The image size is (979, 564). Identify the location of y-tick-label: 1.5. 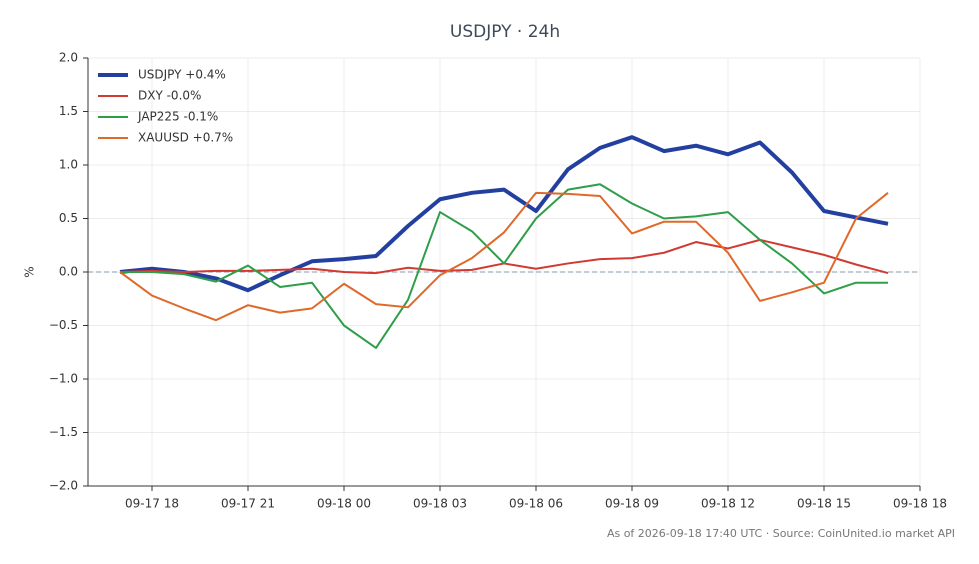
(68, 111).